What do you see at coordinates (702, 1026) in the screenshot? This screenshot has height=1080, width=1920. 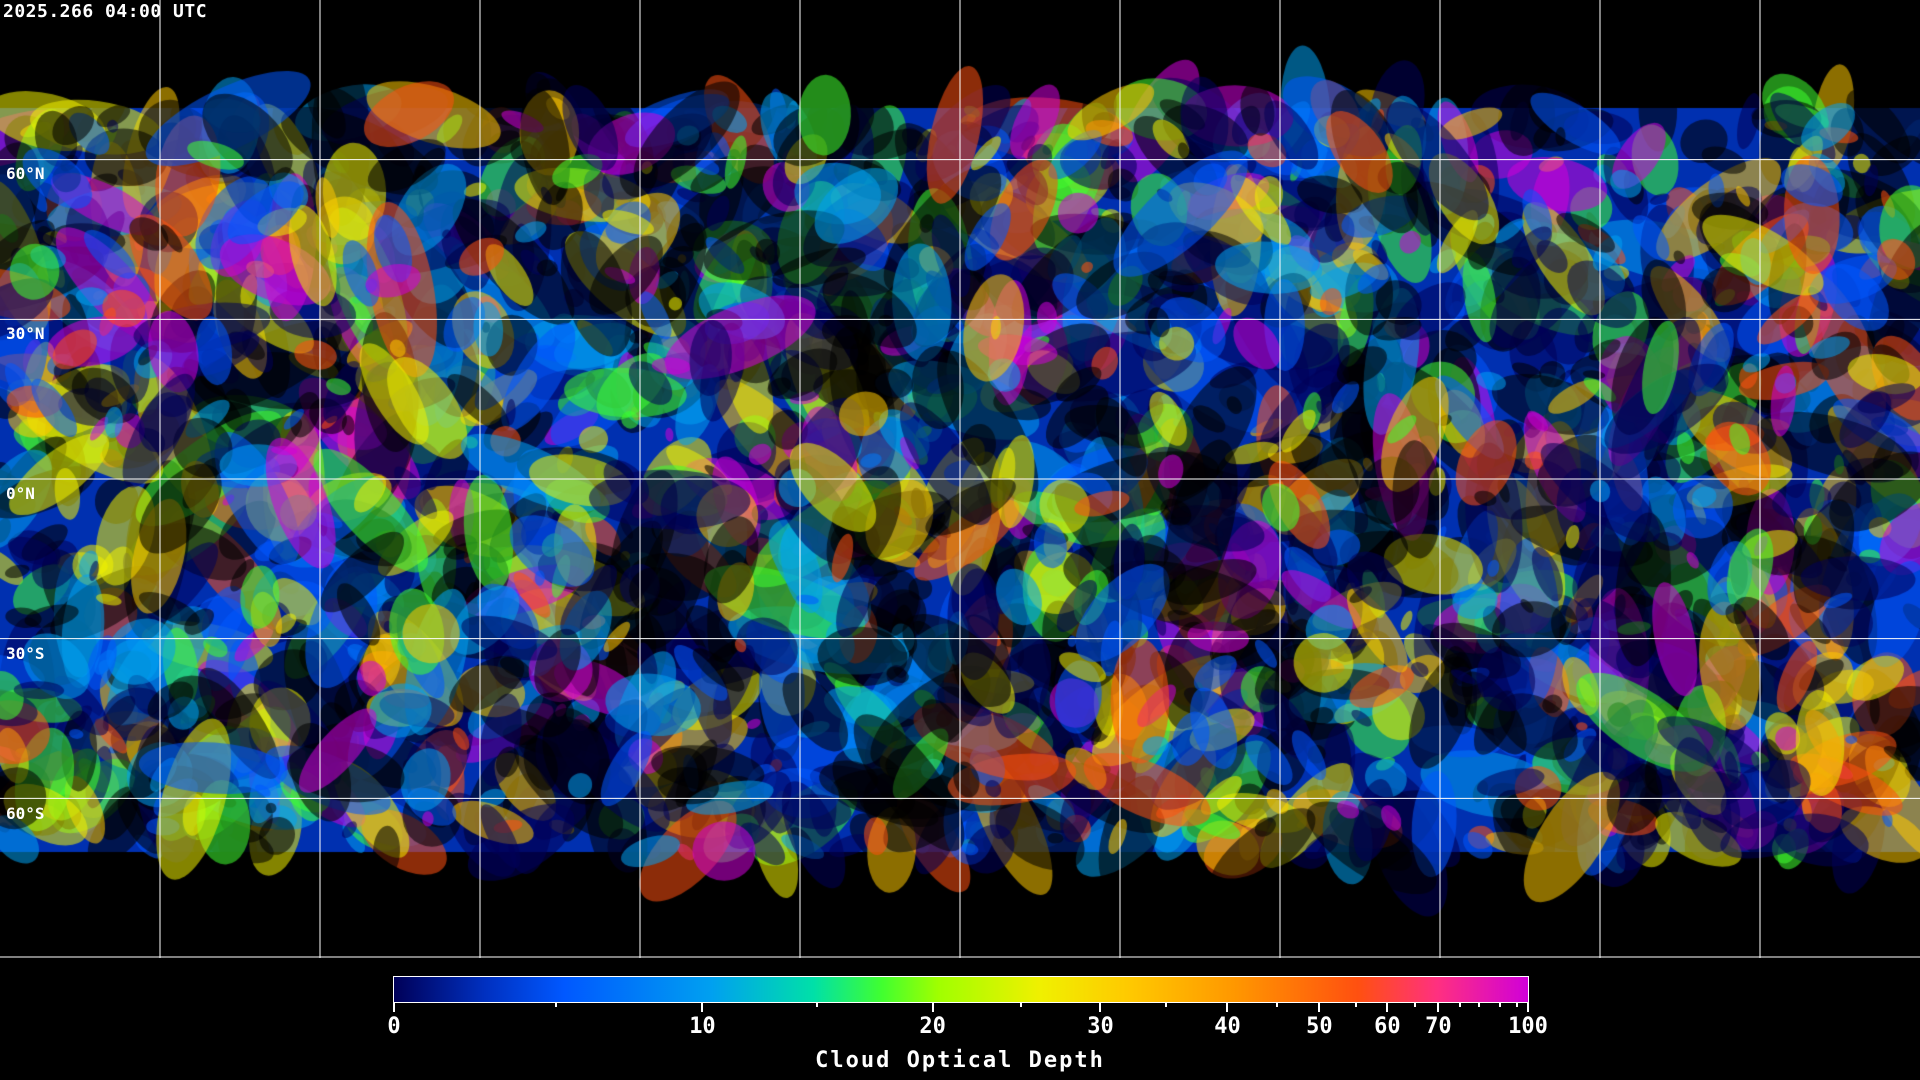 I see `colorbar-tick-label: 10` at bounding box center [702, 1026].